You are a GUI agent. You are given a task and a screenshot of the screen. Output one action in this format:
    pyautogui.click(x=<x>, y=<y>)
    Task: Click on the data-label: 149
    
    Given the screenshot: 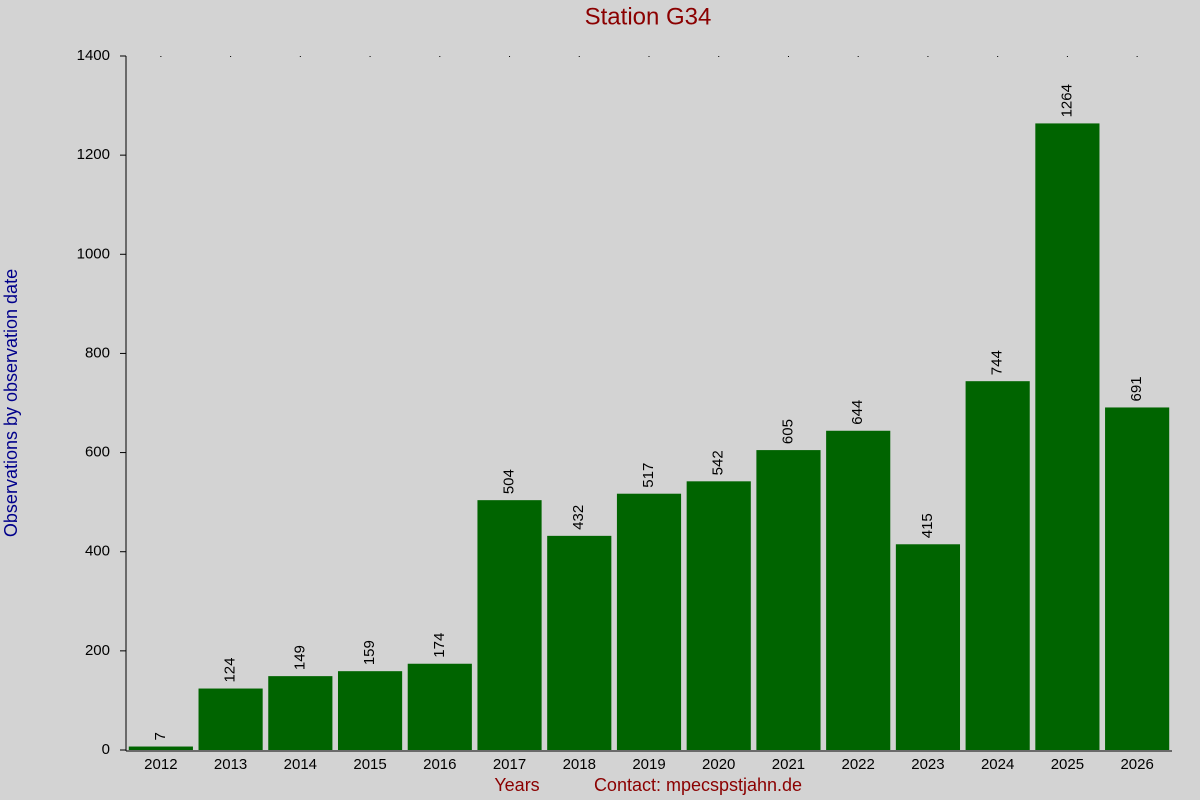 What is the action you would take?
    pyautogui.click(x=299, y=657)
    